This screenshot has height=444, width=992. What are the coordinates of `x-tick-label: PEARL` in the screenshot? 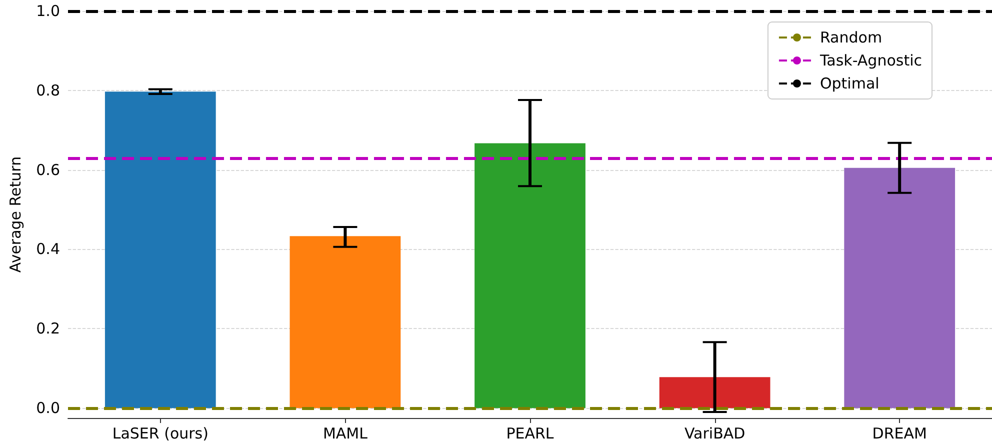 It's located at (530, 433).